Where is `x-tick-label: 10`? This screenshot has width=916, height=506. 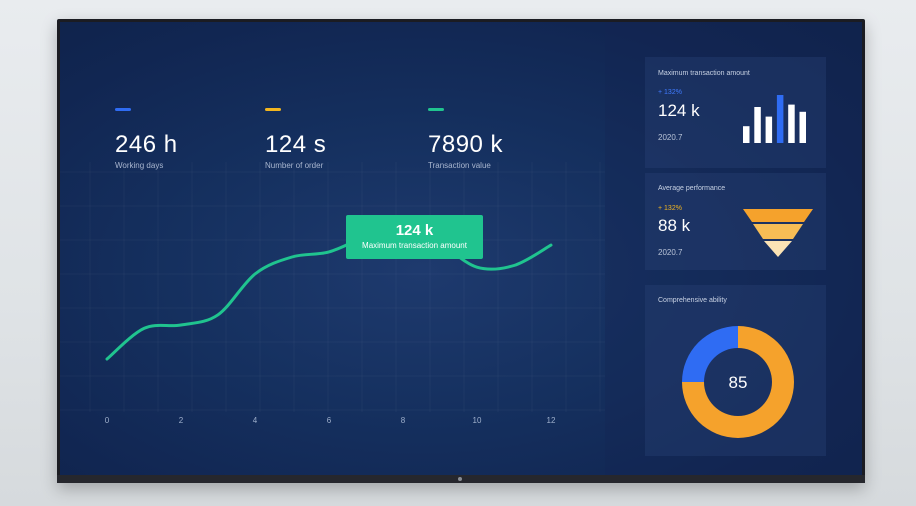 x-tick-label: 10 is located at coordinates (477, 420).